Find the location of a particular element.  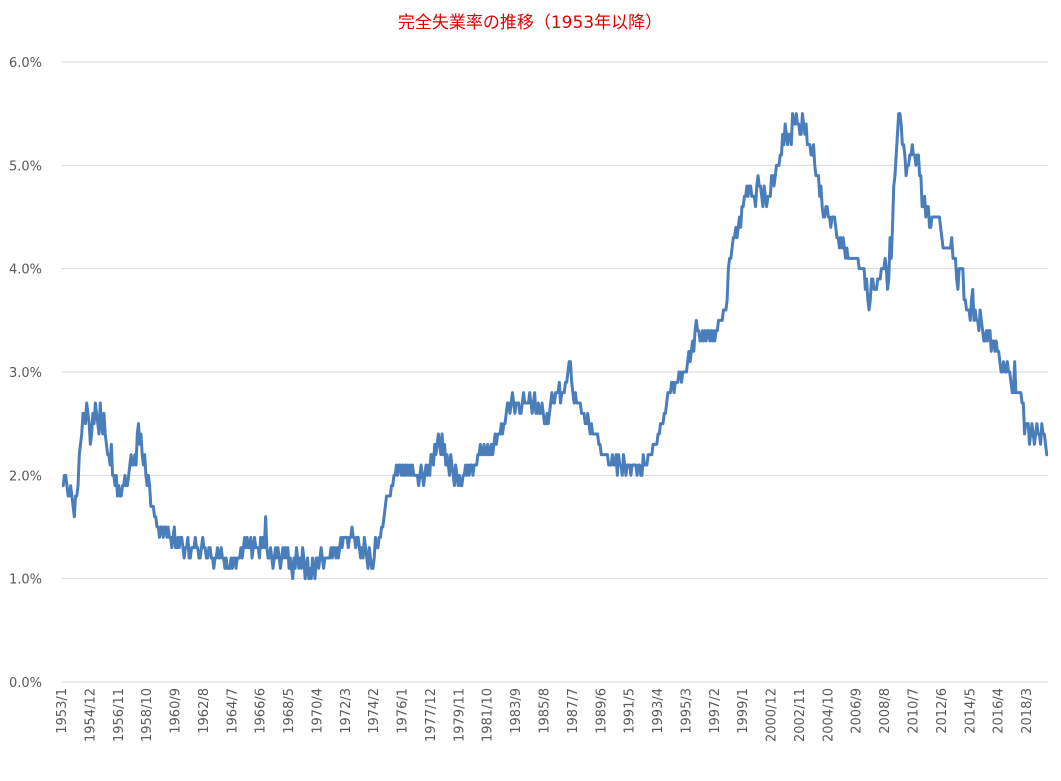

x-tick-label: 2010/7 is located at coordinates (913, 711).